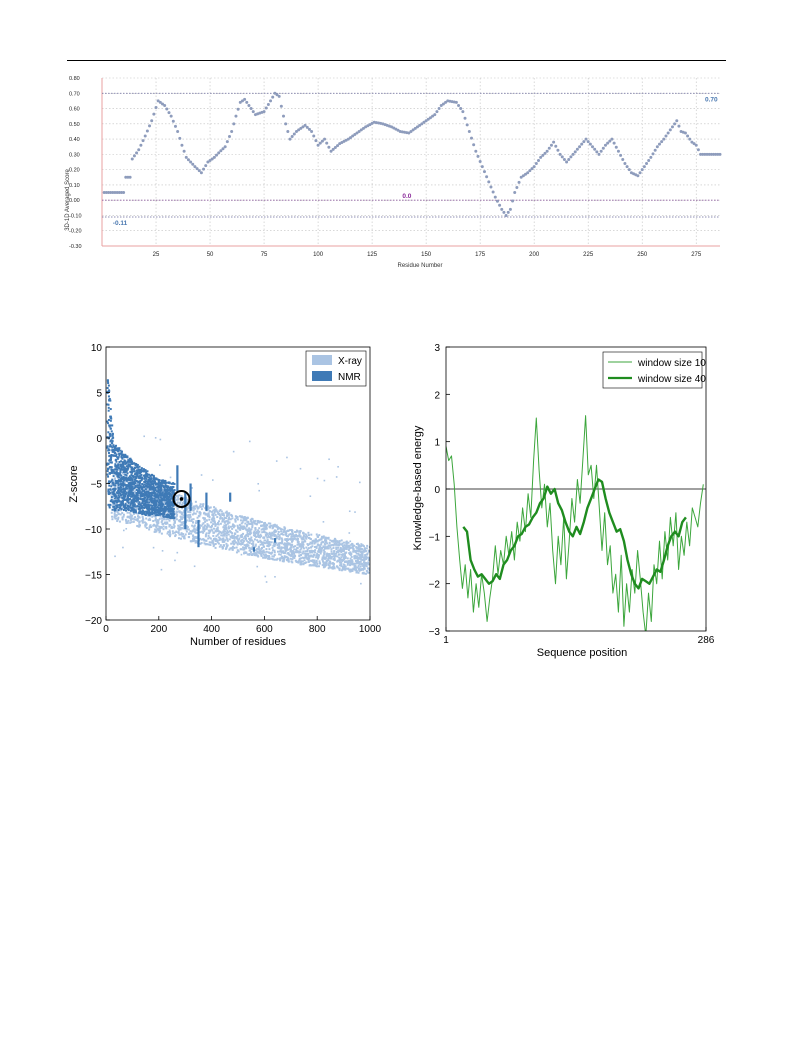 The image size is (793, 1053). Describe the element at coordinates (372, 255) in the screenshot. I see `verify3d-xtick-label: 125` at that location.